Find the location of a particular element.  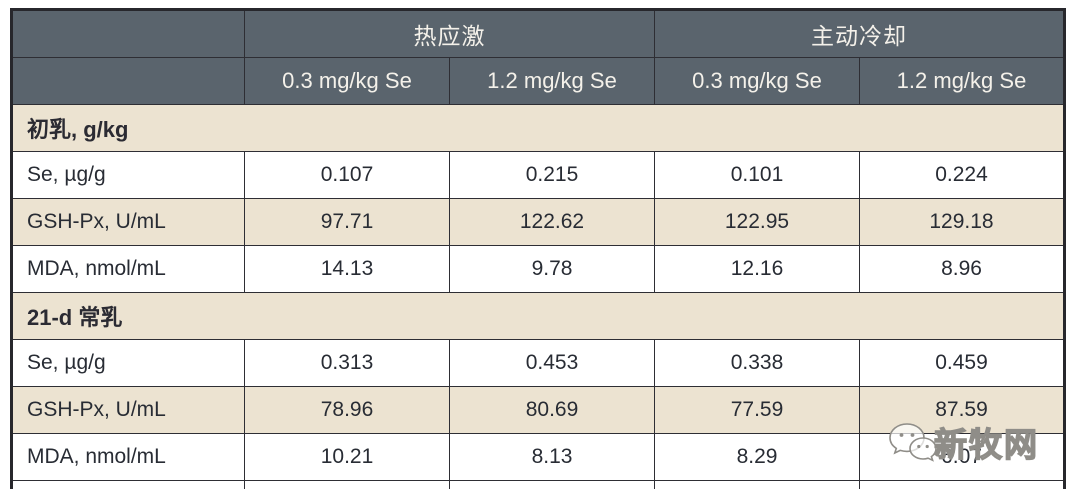

value-cell: 97.71 is located at coordinates (347, 222).